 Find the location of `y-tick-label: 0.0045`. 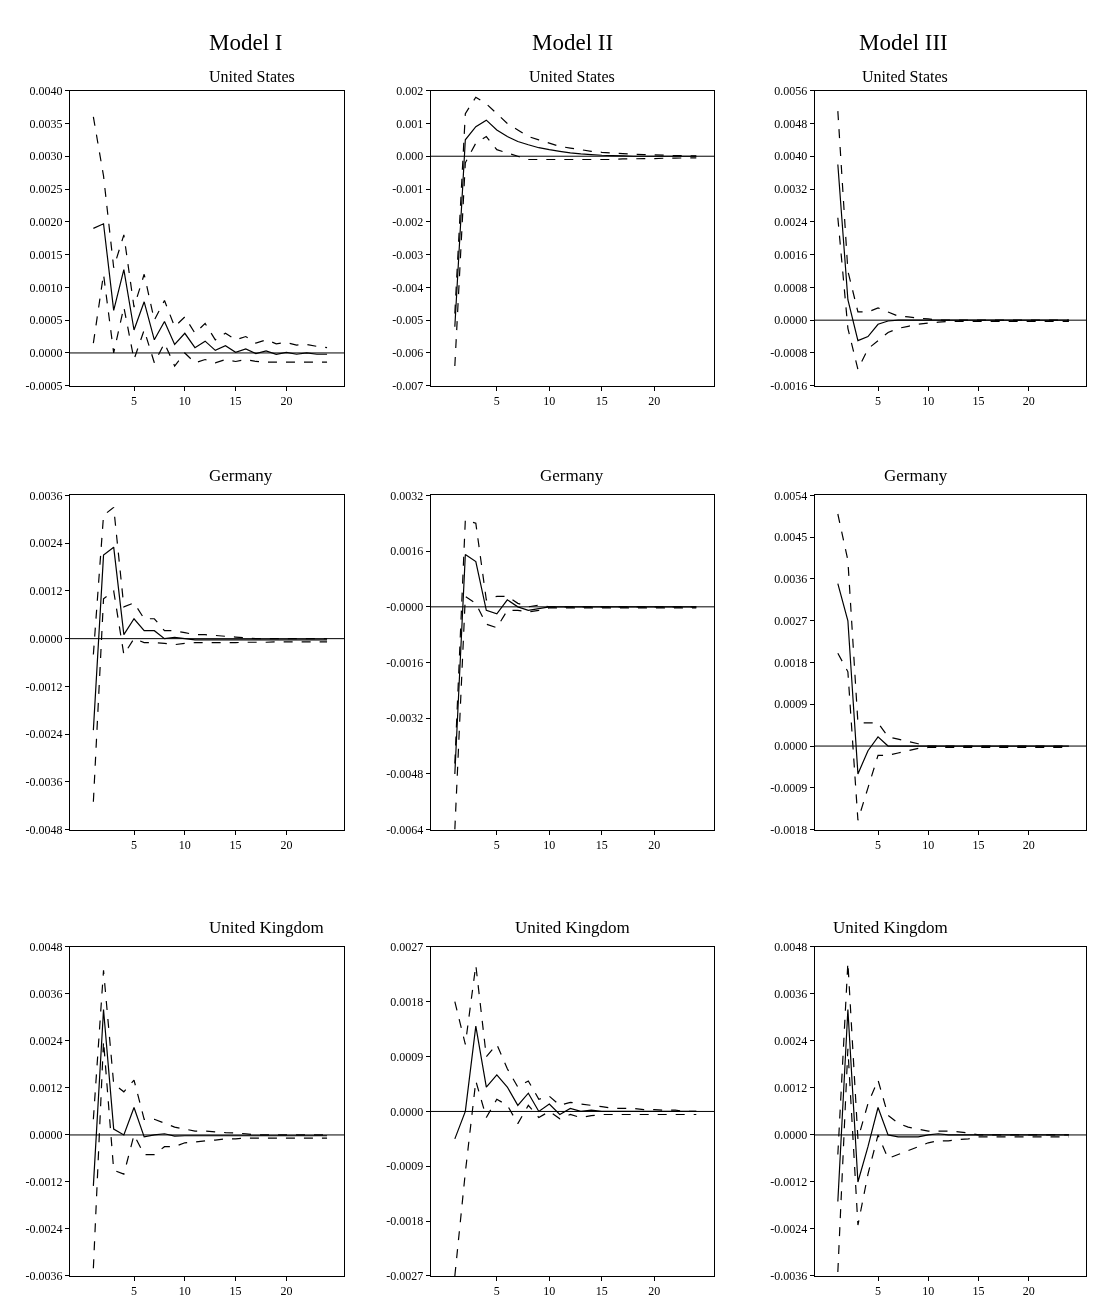

y-tick-label: 0.0045 is located at coordinates (791, 537).